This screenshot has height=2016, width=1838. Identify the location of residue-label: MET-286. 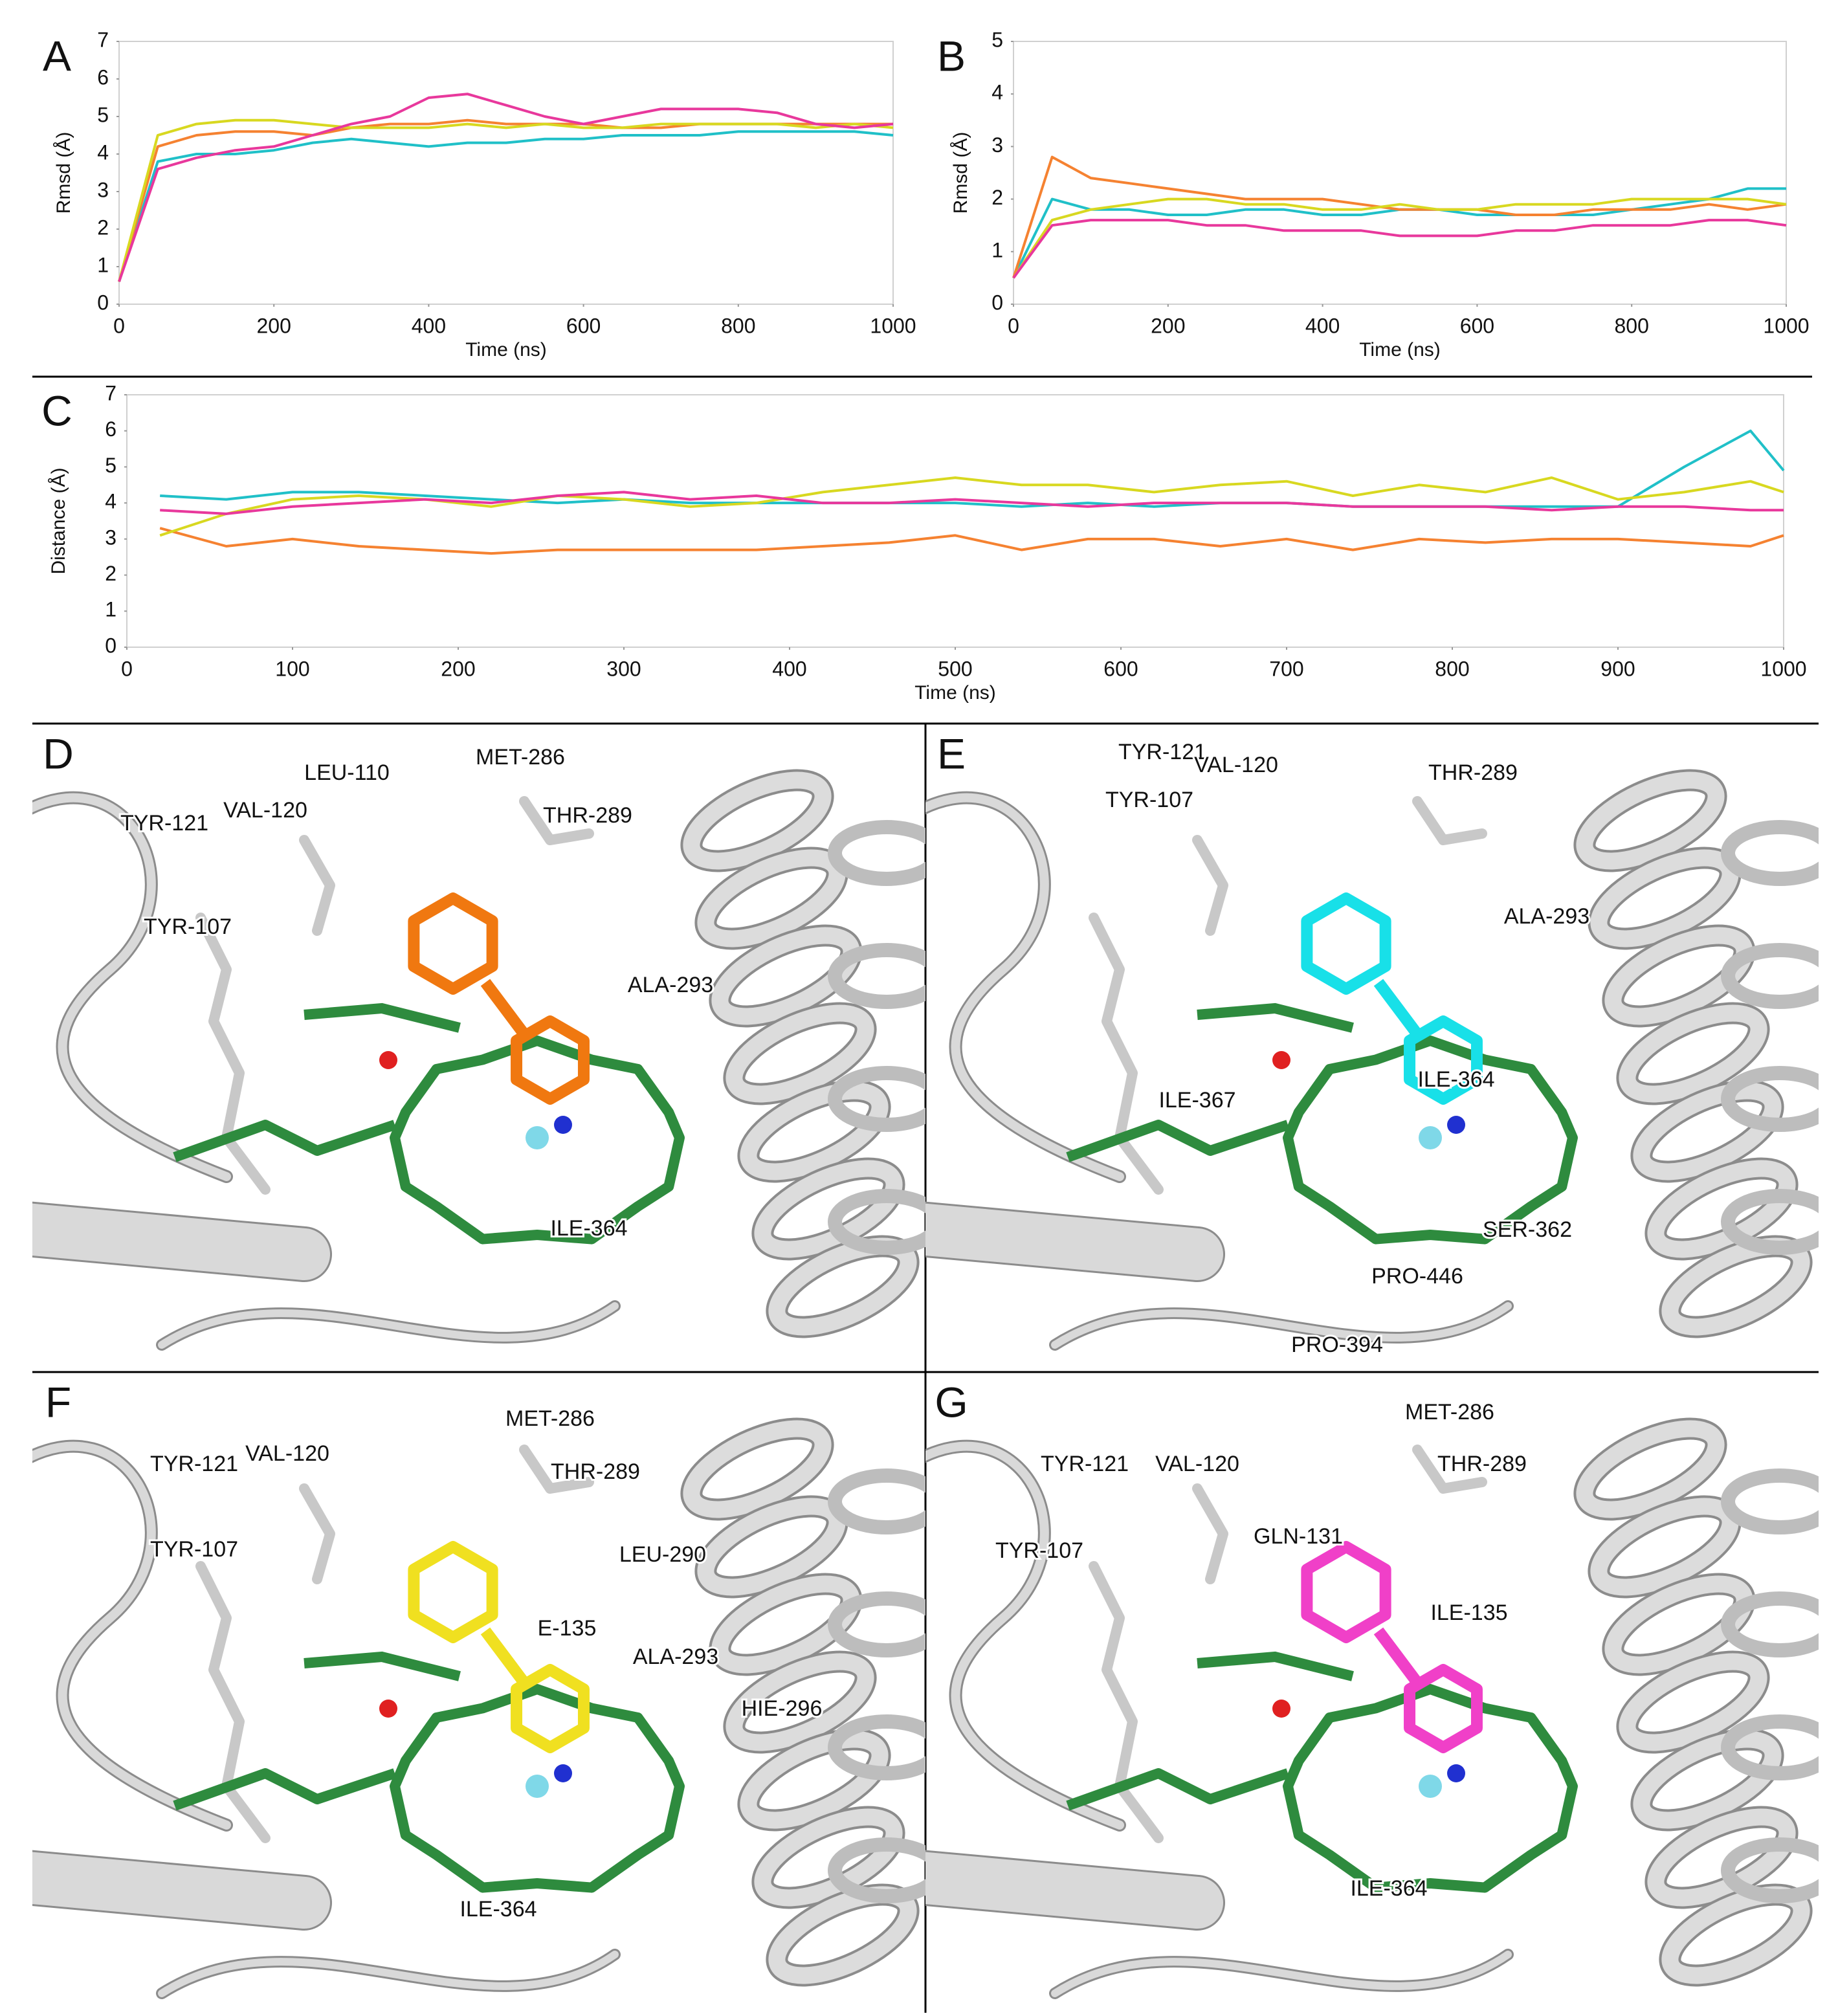
(521, 757).